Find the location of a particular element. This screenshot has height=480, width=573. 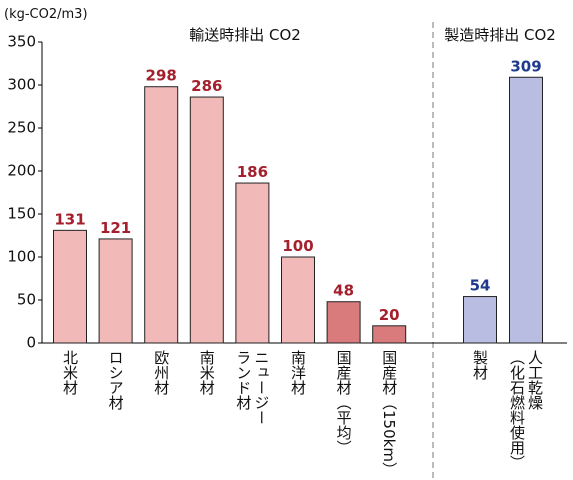

x-tick-label: 国産材（150km） is located at coordinates (389, 413).